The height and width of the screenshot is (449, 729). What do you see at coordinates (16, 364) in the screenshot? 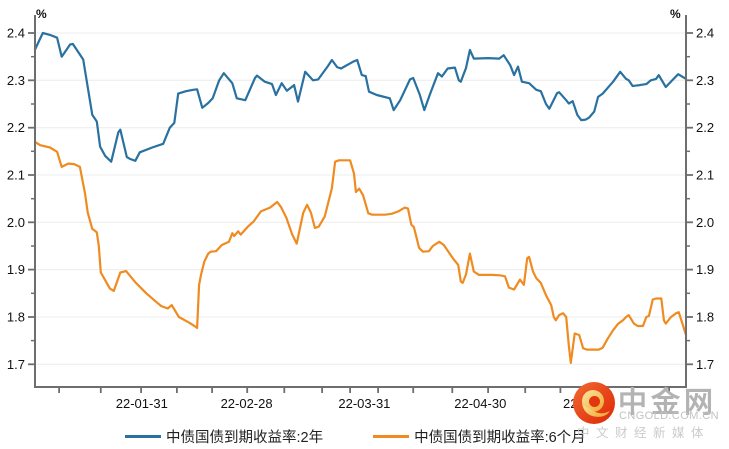
I see `y-tick-label-left: 1.7` at bounding box center [16, 364].